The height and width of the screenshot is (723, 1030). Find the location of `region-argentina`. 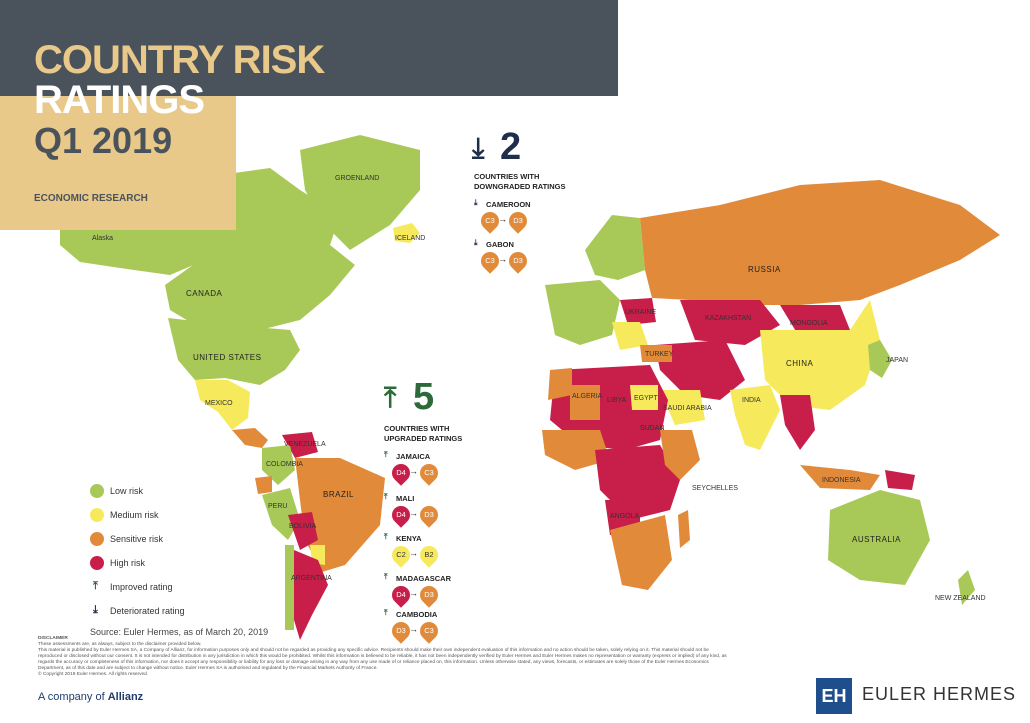

region-argentina is located at coordinates (311, 595).